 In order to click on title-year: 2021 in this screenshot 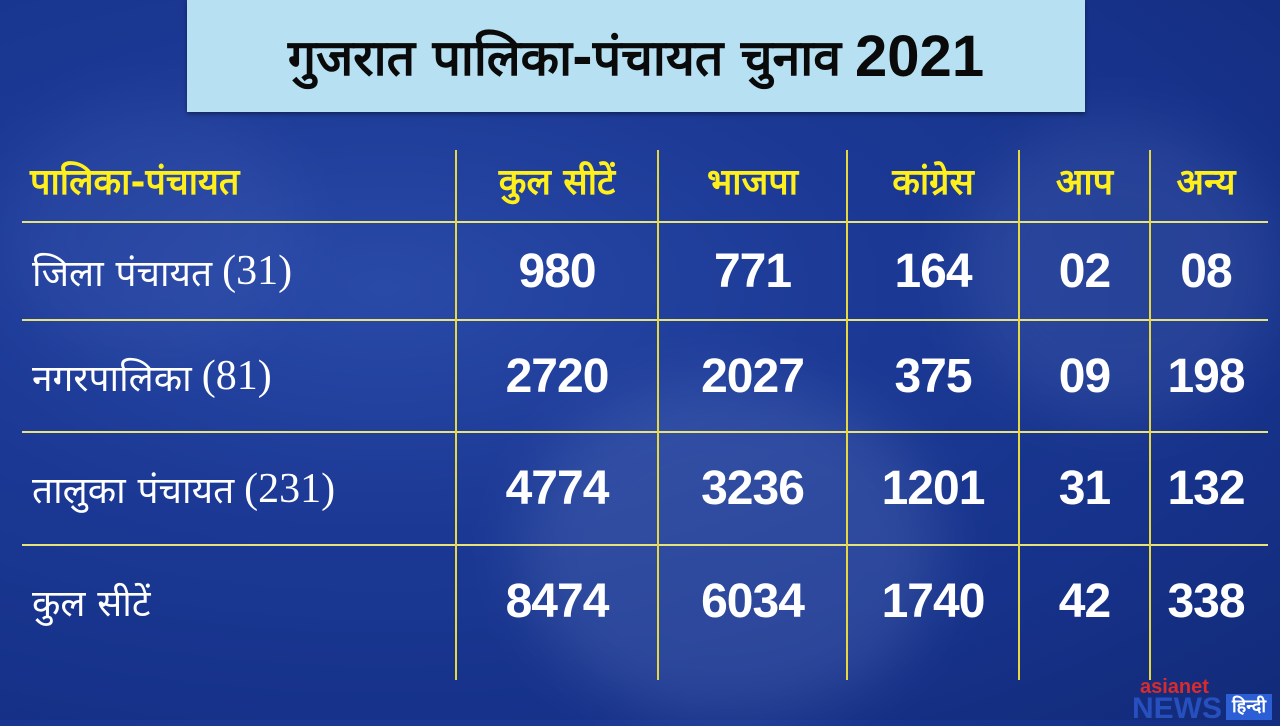, I will do `click(920, 56)`.